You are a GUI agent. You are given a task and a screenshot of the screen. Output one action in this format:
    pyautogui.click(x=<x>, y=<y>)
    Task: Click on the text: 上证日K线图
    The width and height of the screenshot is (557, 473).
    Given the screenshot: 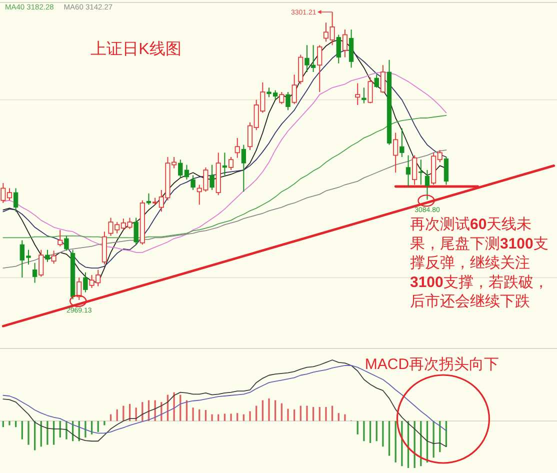 What is the action you would take?
    pyautogui.click(x=136, y=49)
    